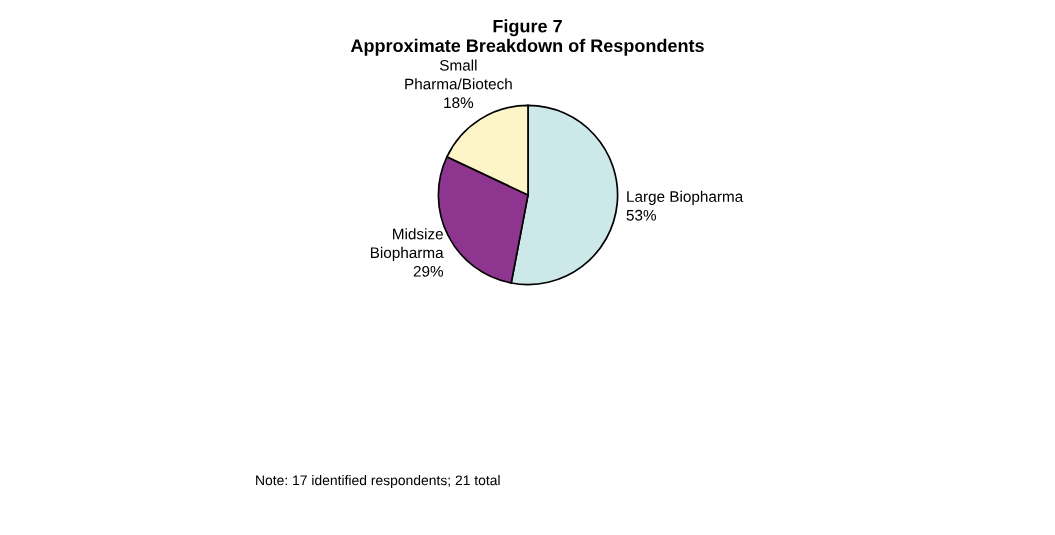  What do you see at coordinates (458, 74) in the screenshot?
I see `slice-label: Small Pharma/Biotech` at bounding box center [458, 74].